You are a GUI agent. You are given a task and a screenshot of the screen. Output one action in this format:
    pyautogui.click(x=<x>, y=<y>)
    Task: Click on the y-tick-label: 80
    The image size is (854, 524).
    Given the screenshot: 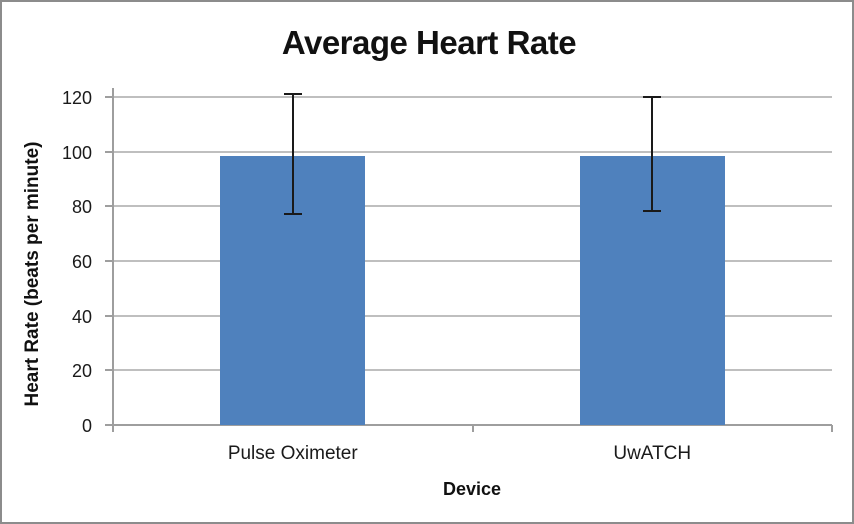 What is the action you would take?
    pyautogui.click(x=81, y=207)
    